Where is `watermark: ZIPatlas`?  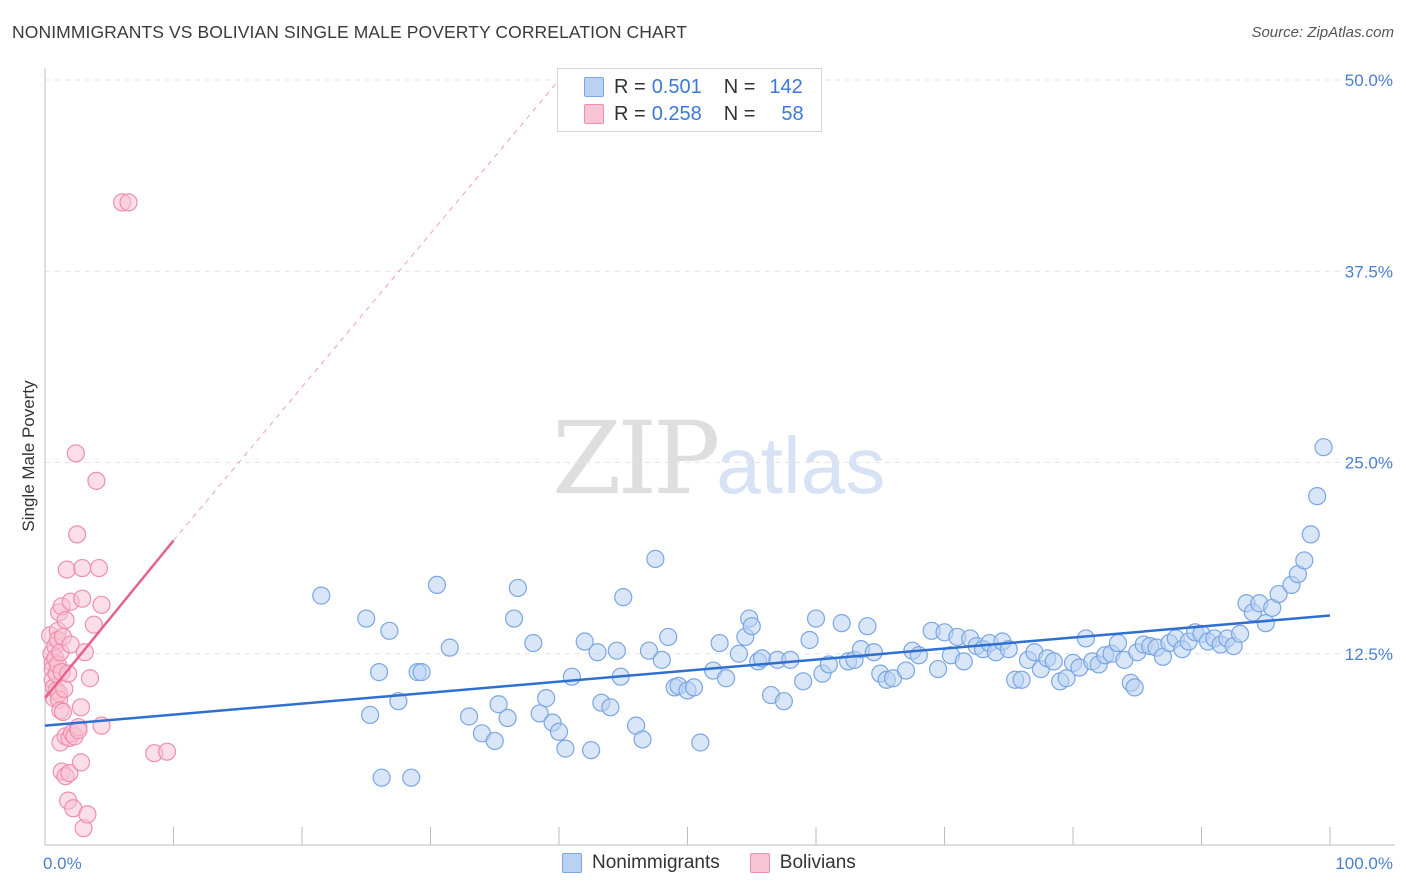 watermark: ZIPatlas is located at coordinates (718, 458).